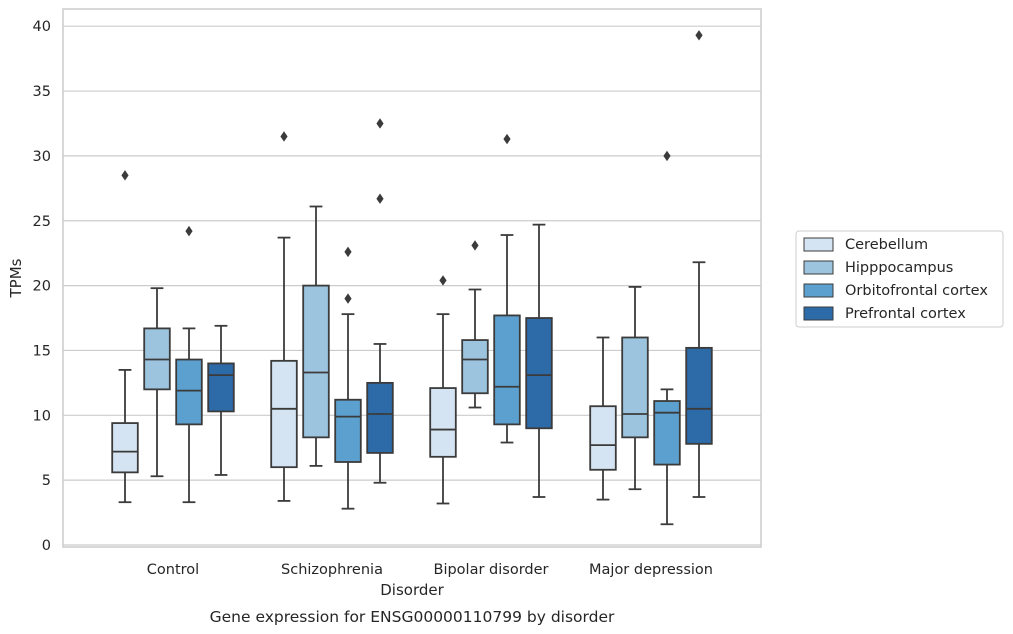  What do you see at coordinates (42, 92) in the screenshot?
I see `y-tick-label: 35` at bounding box center [42, 92].